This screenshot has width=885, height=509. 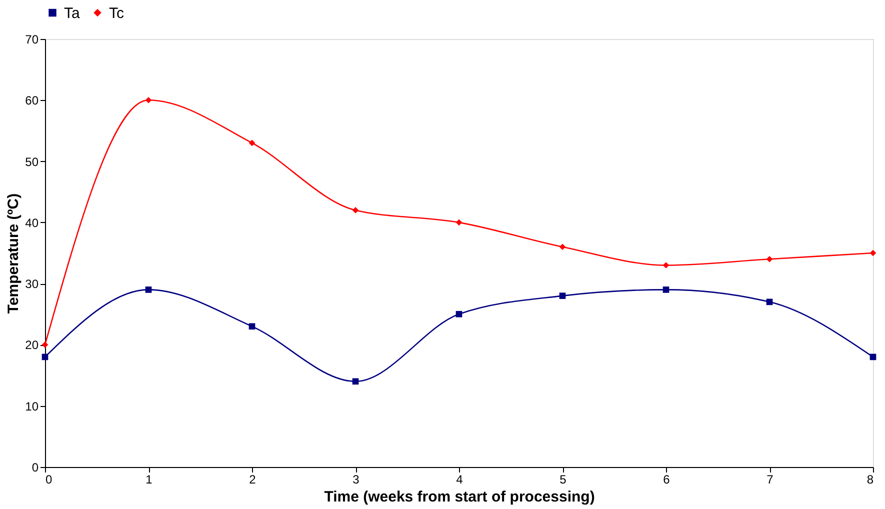 I want to click on y-tick-label: 10, so click(x=32, y=406).